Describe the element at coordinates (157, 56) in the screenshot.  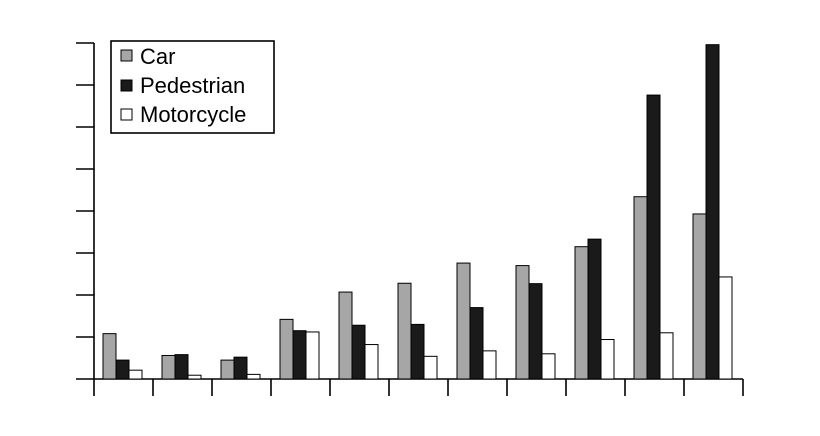
I see `legend-label-car: Car` at that location.